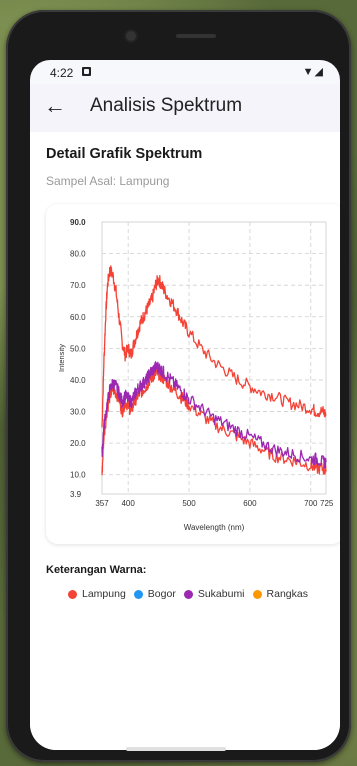  Describe the element at coordinates (61, 358) in the screenshot. I see `y-axis-title: Intensity` at that location.